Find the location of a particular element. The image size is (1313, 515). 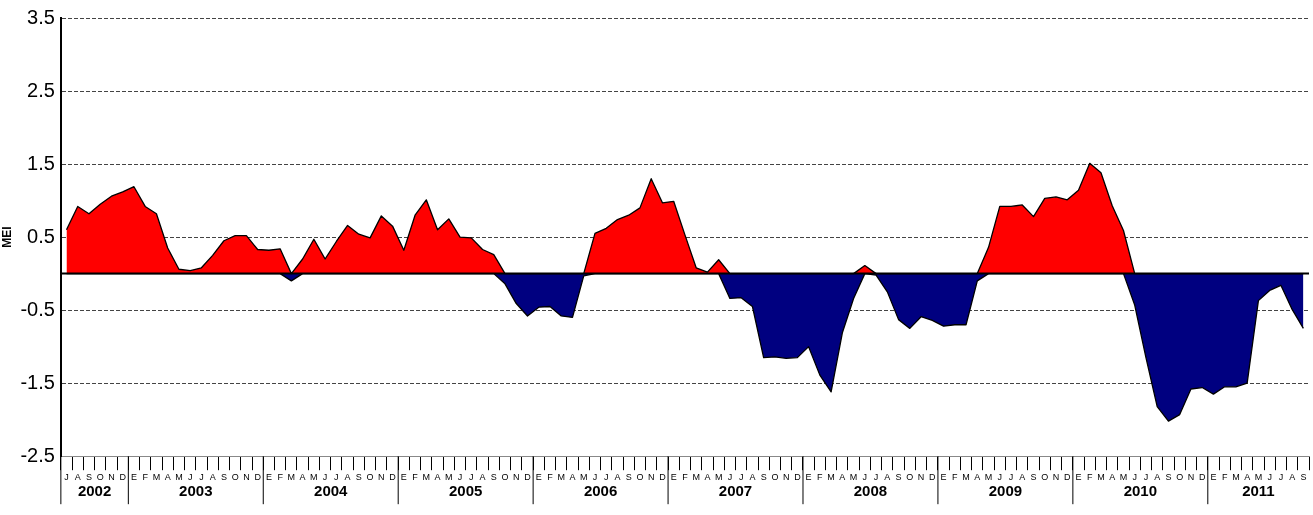

text: 2005 is located at coordinates (465, 491).